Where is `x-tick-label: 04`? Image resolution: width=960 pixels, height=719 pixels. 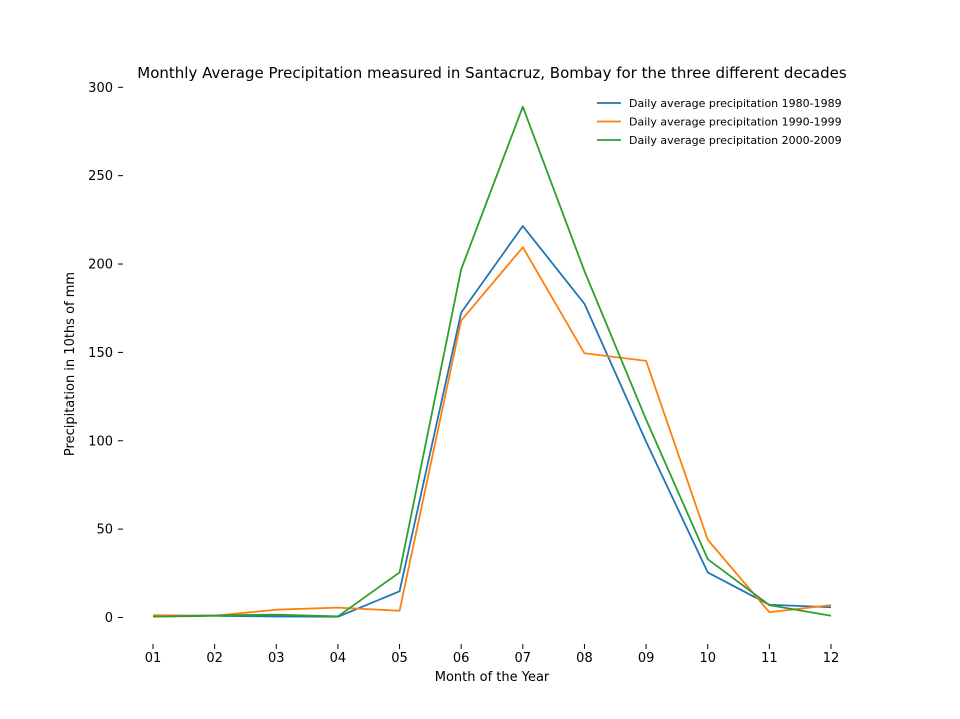
x-tick-label: 04 is located at coordinates (338, 658).